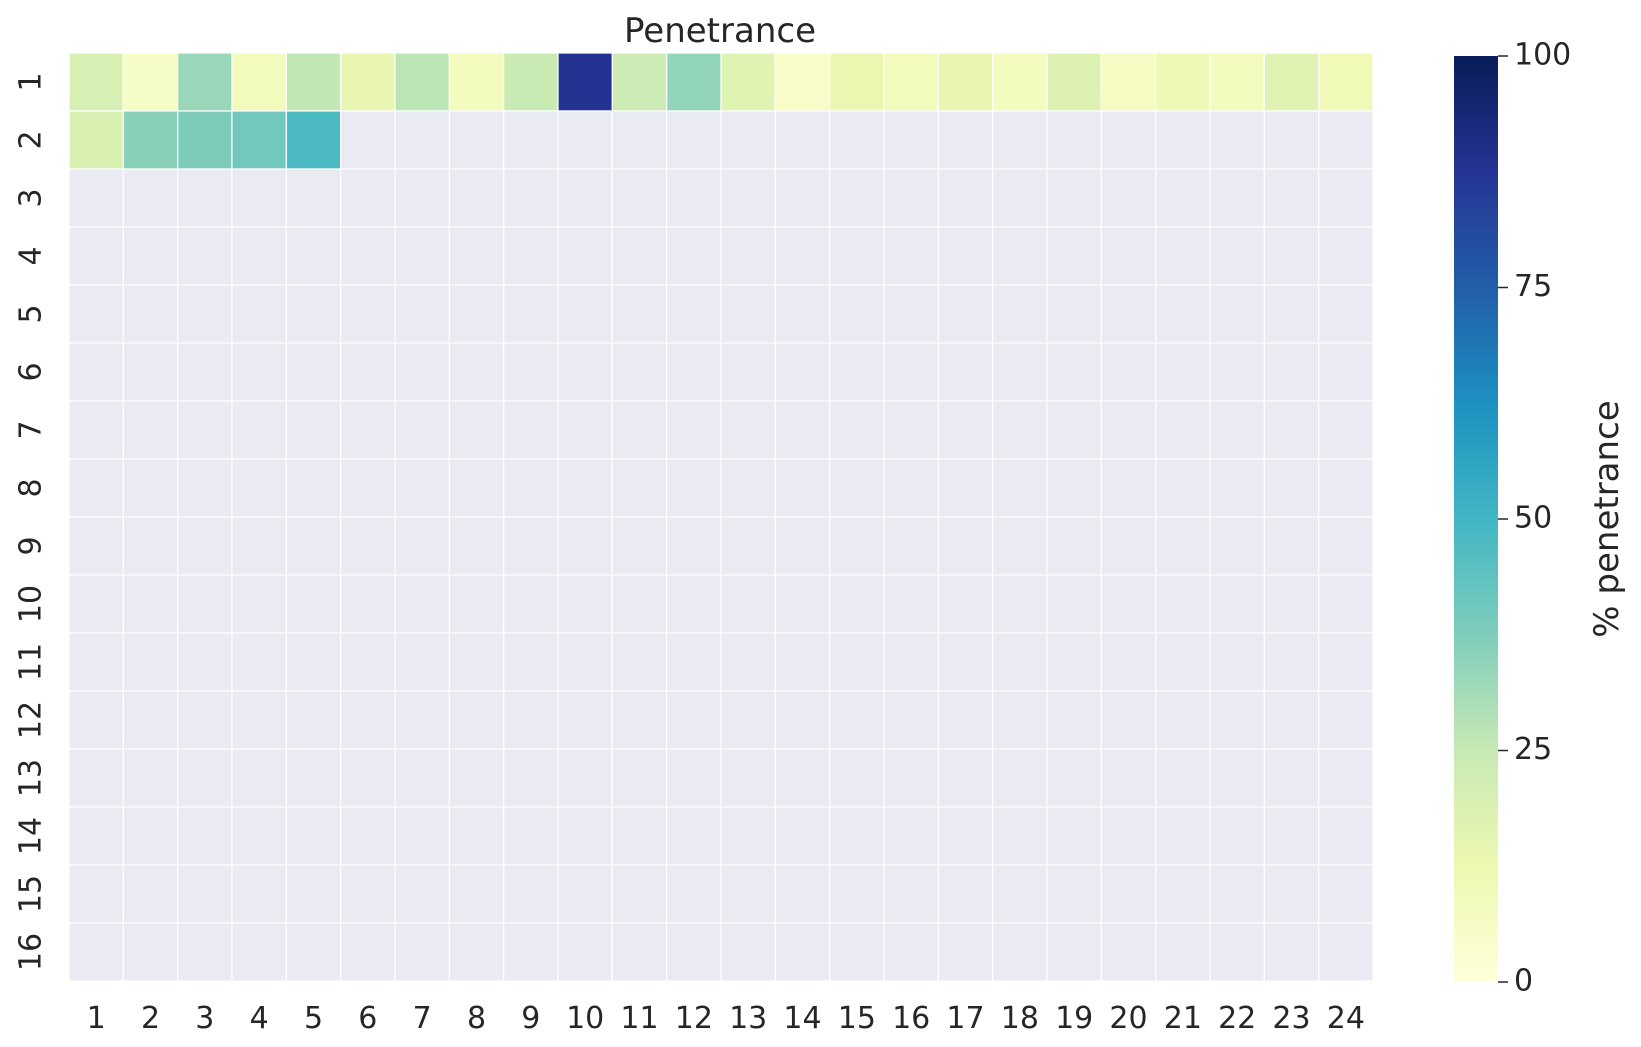  Describe the element at coordinates (1533, 518) in the screenshot. I see `colorbar-tick-label: 50` at that location.